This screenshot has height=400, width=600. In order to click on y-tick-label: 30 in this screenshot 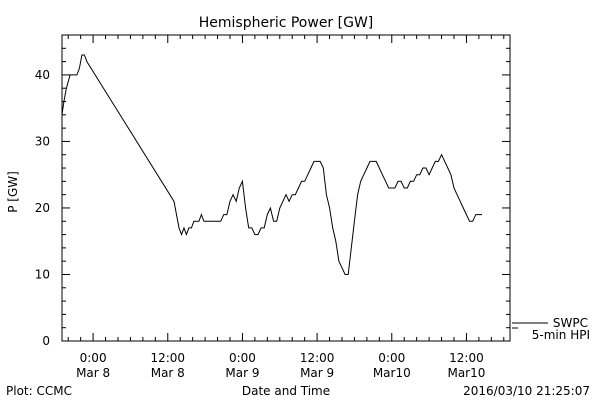, I will do `click(42, 141)`.